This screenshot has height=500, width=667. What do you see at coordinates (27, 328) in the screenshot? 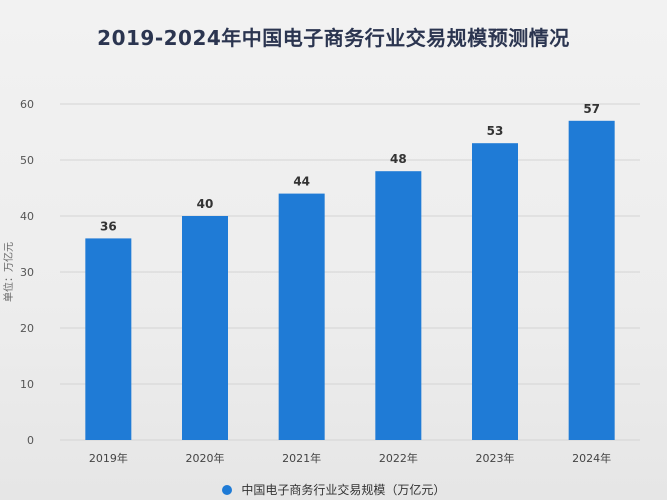
I see `y-tick-label: 20` at bounding box center [27, 328].